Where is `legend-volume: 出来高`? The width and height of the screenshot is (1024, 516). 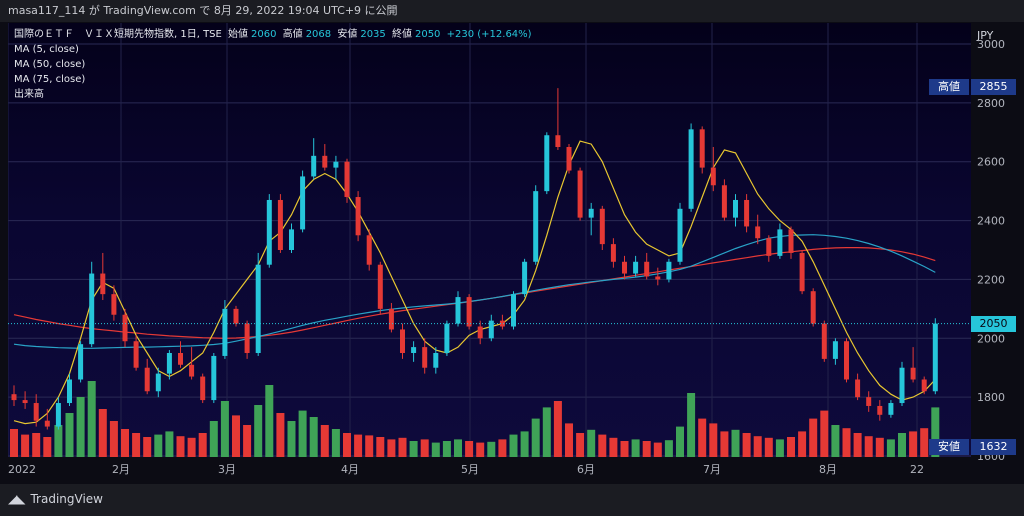
legend-volume: 出来高 is located at coordinates (29, 94).